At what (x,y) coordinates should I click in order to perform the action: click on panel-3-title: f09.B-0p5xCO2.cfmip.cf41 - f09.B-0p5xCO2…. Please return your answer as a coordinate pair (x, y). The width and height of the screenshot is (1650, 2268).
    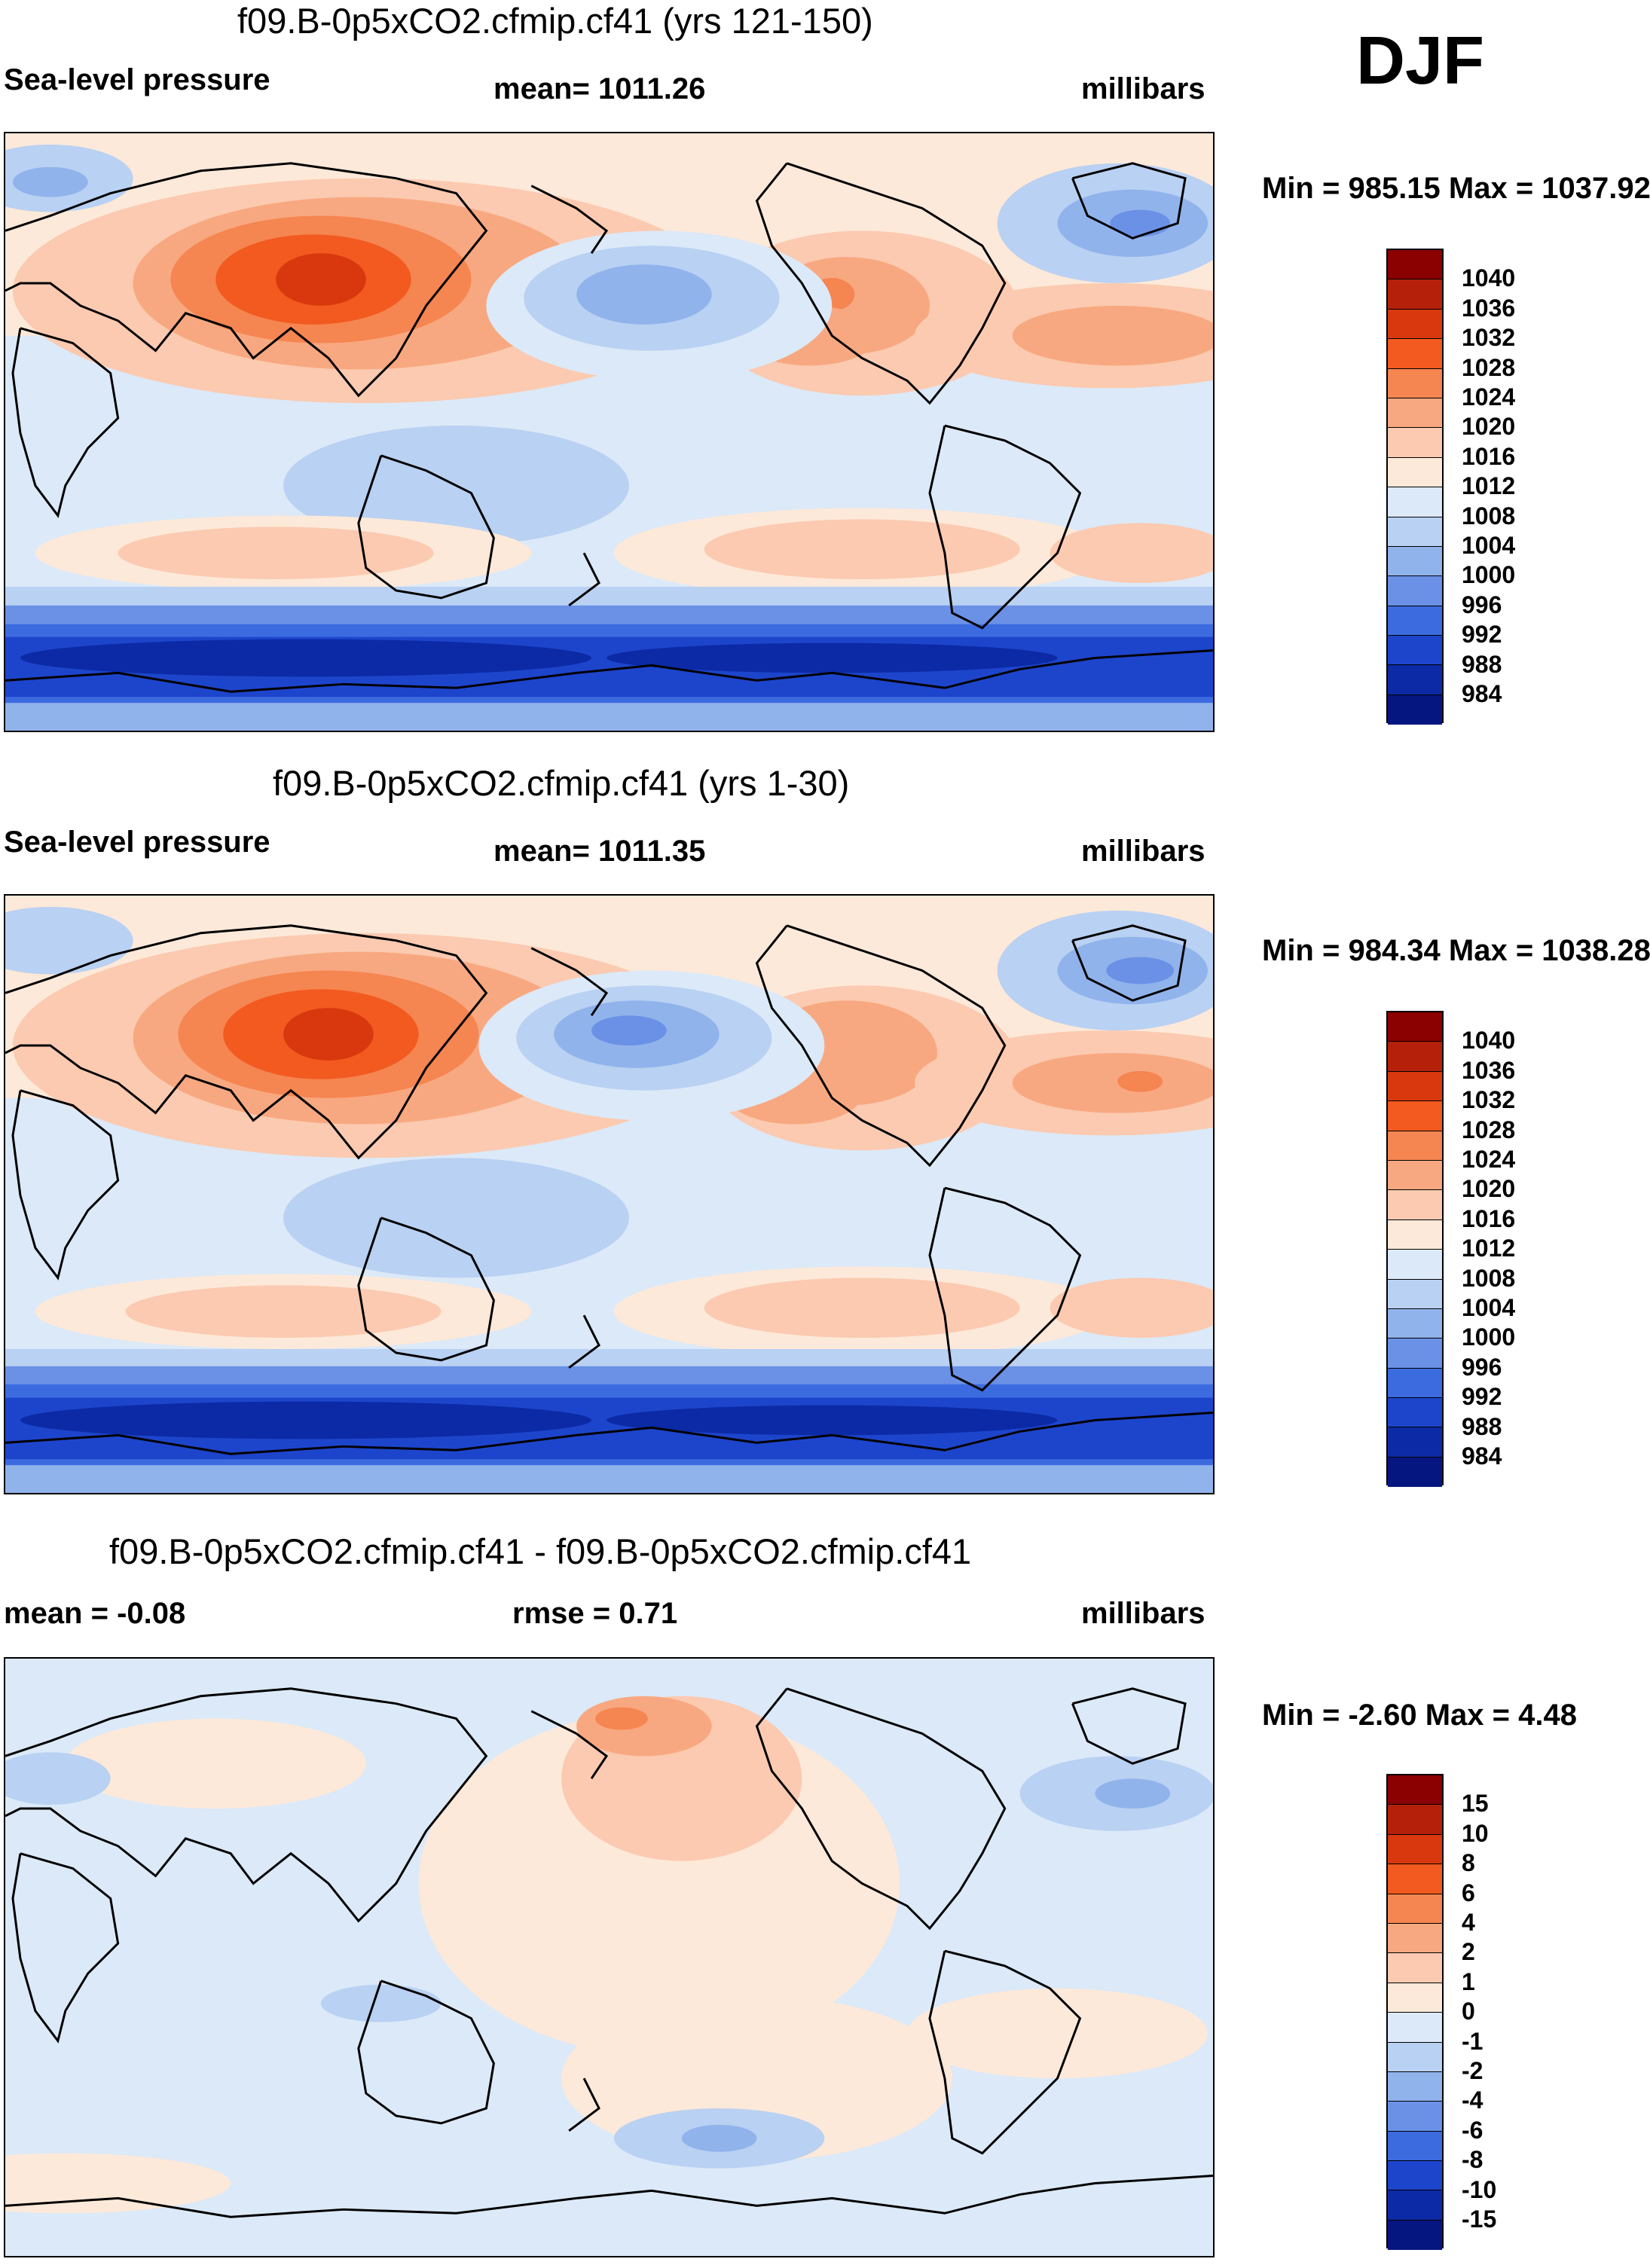
    Looking at the image, I should click on (541, 1551).